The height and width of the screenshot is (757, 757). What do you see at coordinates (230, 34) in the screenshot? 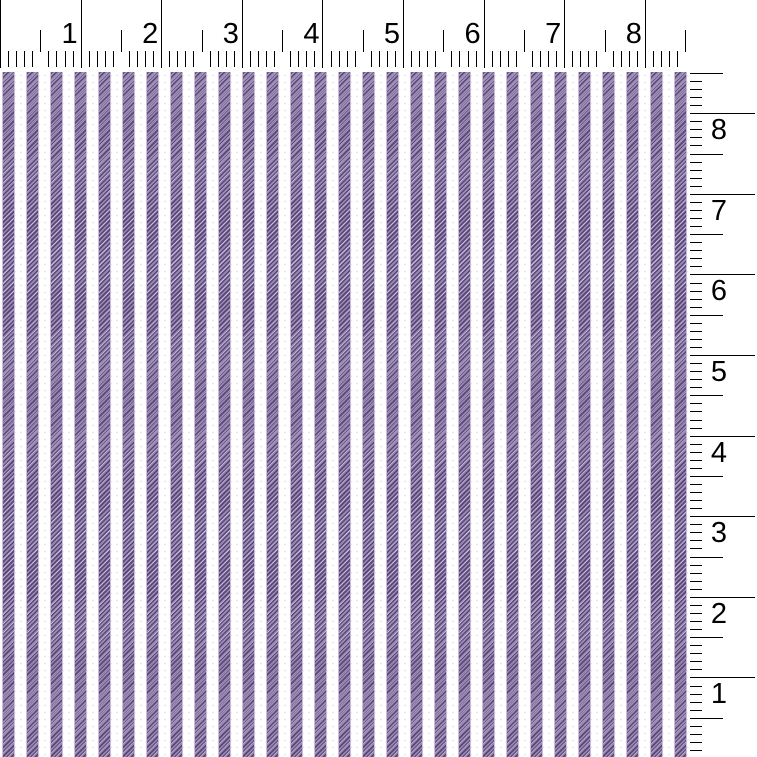
I see `top-ruler-number: 3` at bounding box center [230, 34].